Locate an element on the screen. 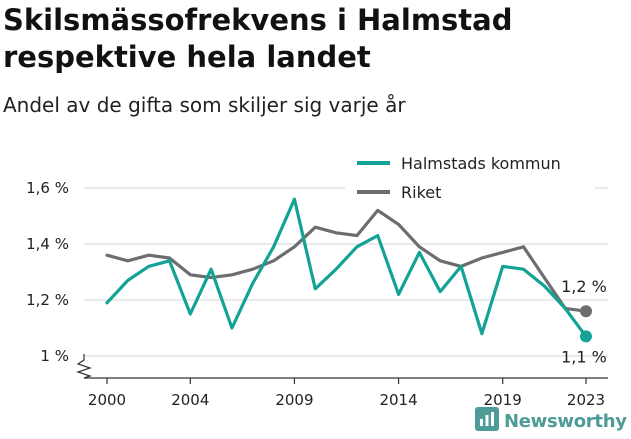  x-tick-label: 2019 is located at coordinates (503, 400).